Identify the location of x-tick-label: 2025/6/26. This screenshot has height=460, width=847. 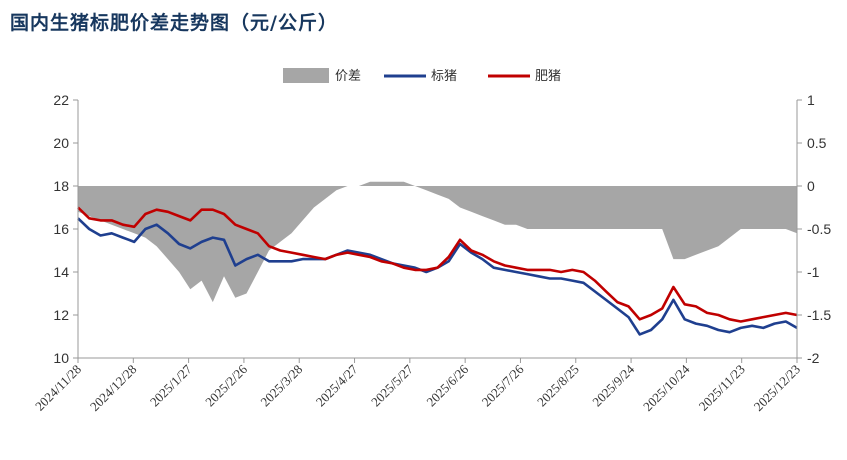
(447, 385).